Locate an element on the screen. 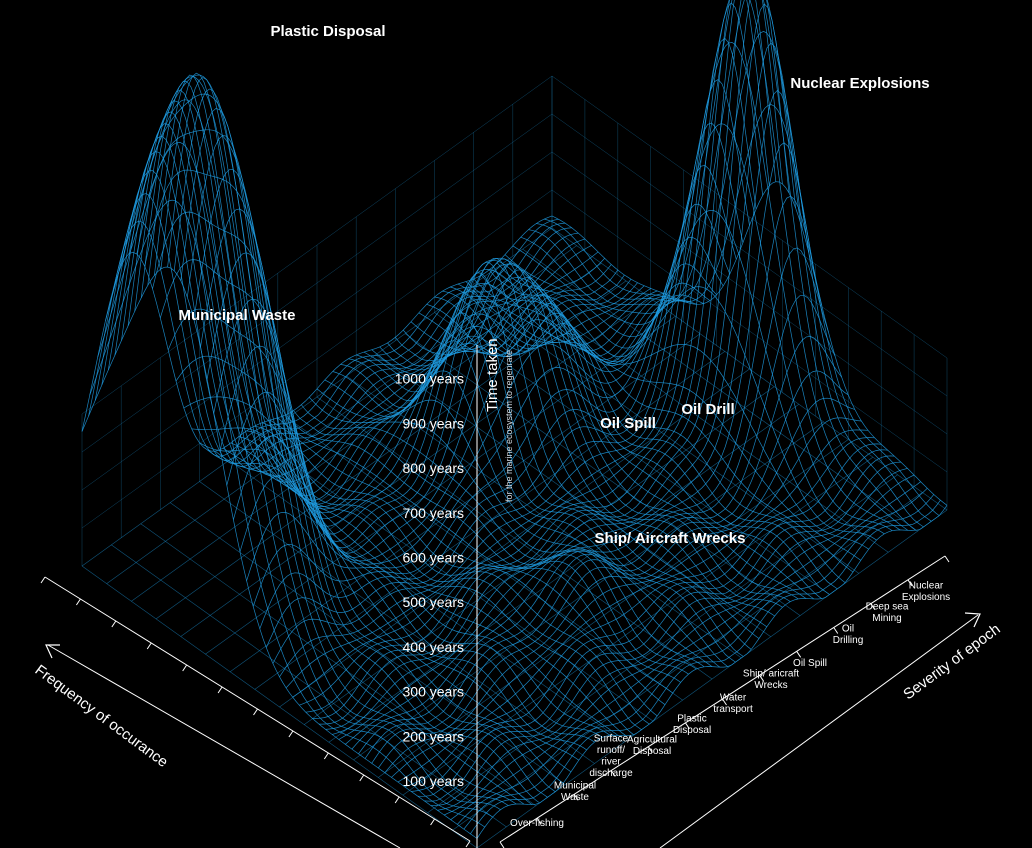 This screenshot has width=1032, height=848. z-tick-label: 400 years is located at coordinates (433, 647).